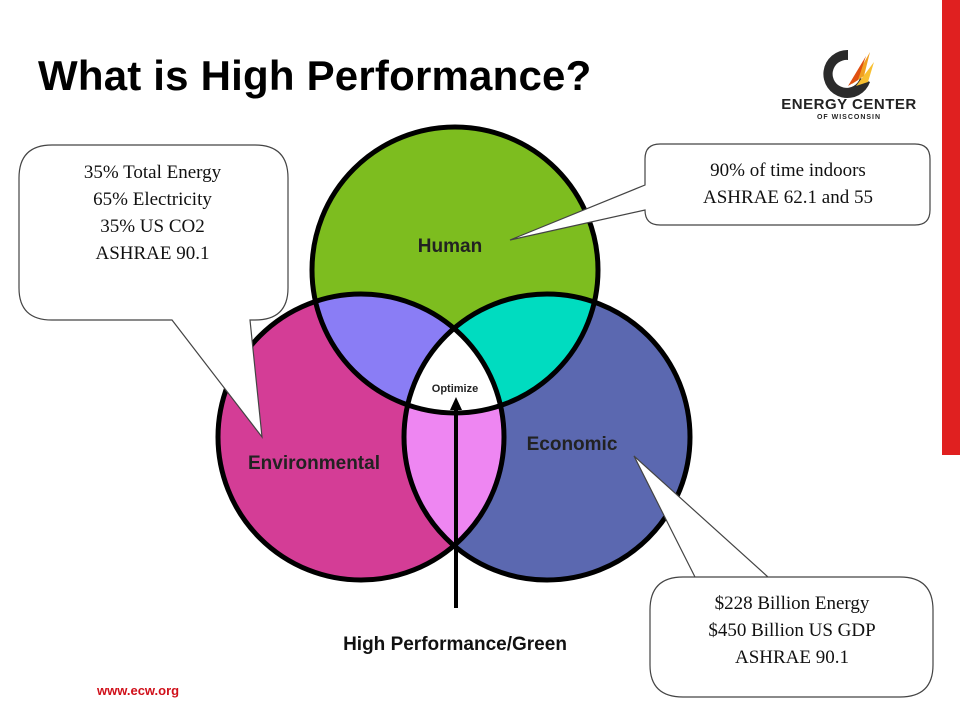  I want to click on human-economic-overlap, so click(501, 353).